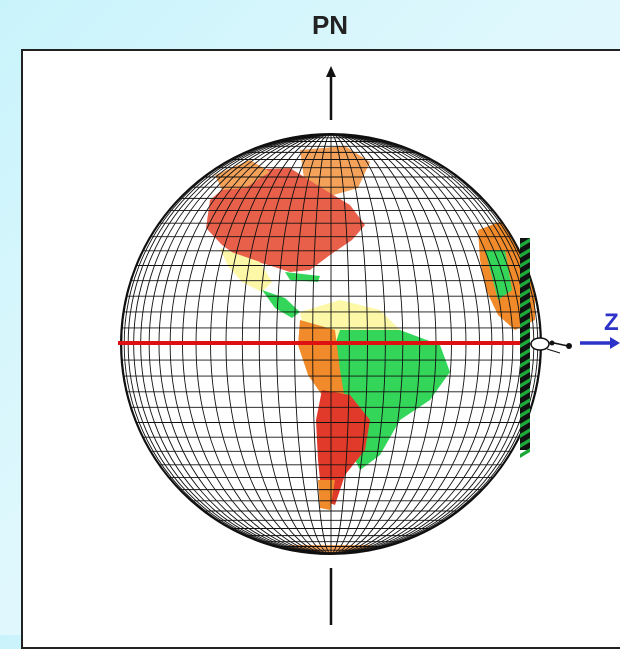  Describe the element at coordinates (615, 343) in the screenshot. I see `z-axis-arrowhead` at that location.